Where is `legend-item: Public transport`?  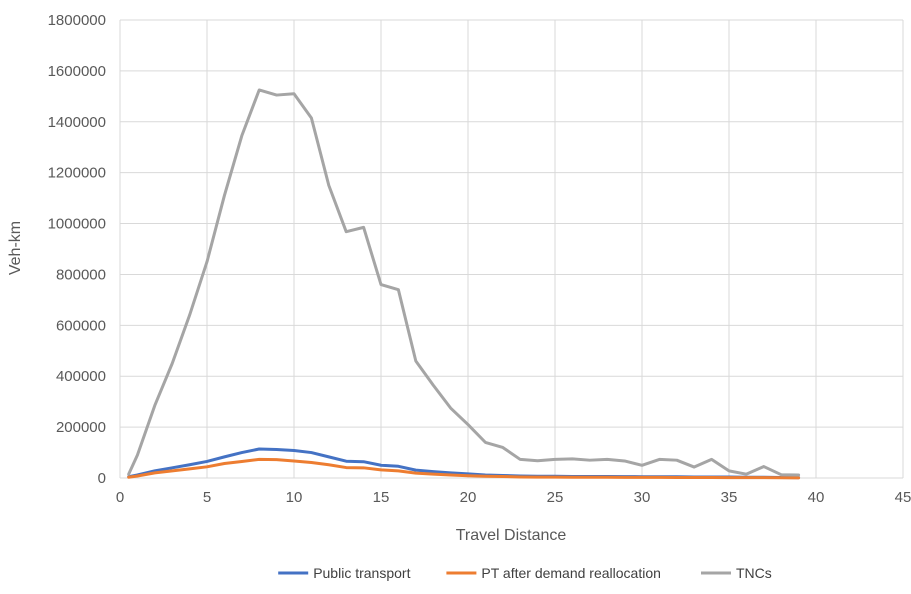 legend-item: Public transport is located at coordinates (344, 573).